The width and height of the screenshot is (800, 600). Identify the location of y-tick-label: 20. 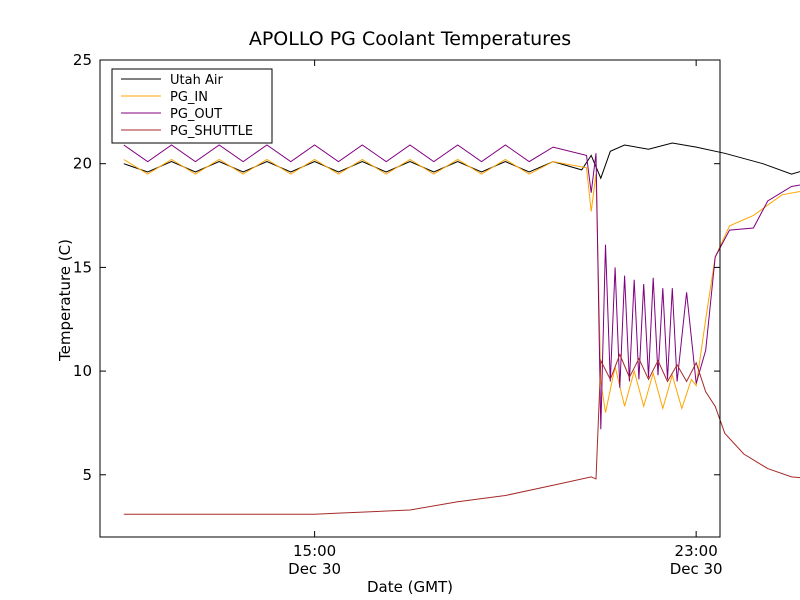
(82, 164).